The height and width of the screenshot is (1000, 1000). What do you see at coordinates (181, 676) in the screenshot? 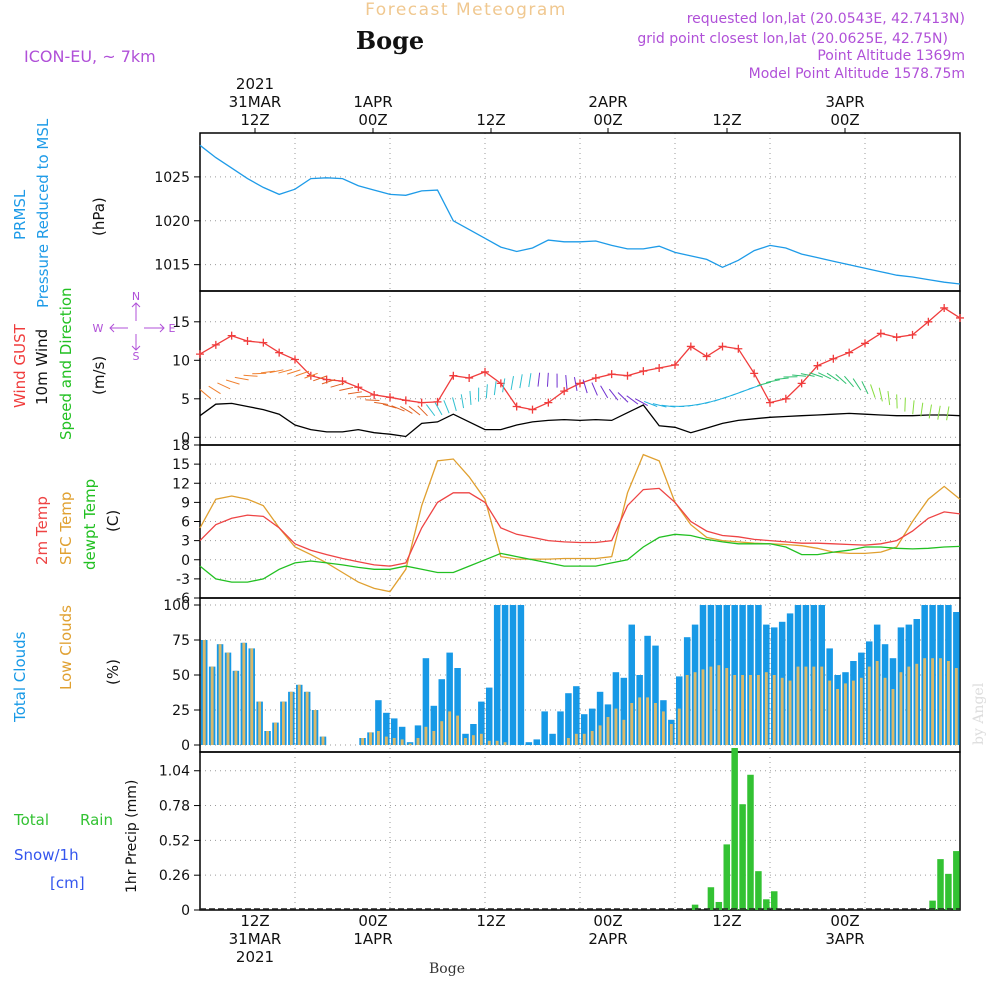
I see `y-tick-label: 50` at bounding box center [181, 676].